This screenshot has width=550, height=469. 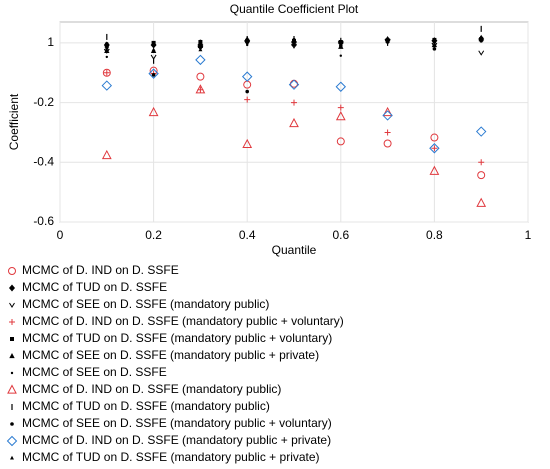 I want to click on x-axis-label: Quantile, so click(x=294, y=250).